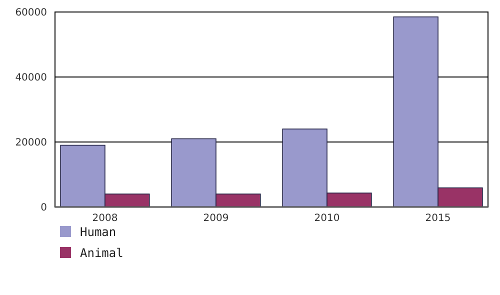  I want to click on y-tick-label: 0, so click(43, 208).